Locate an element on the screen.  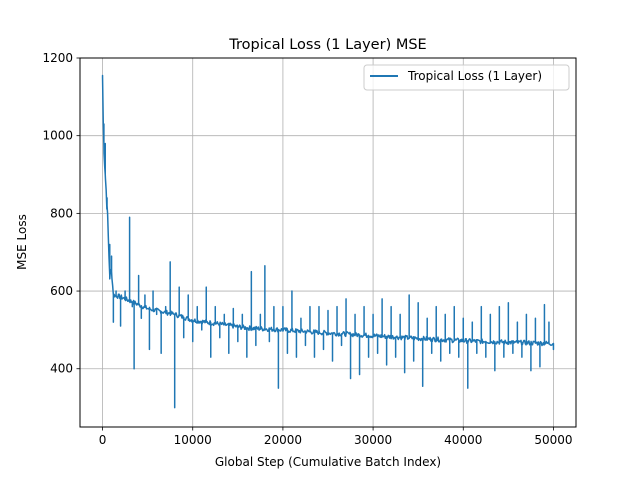
y-tick-label: 1200 is located at coordinates (57, 58).